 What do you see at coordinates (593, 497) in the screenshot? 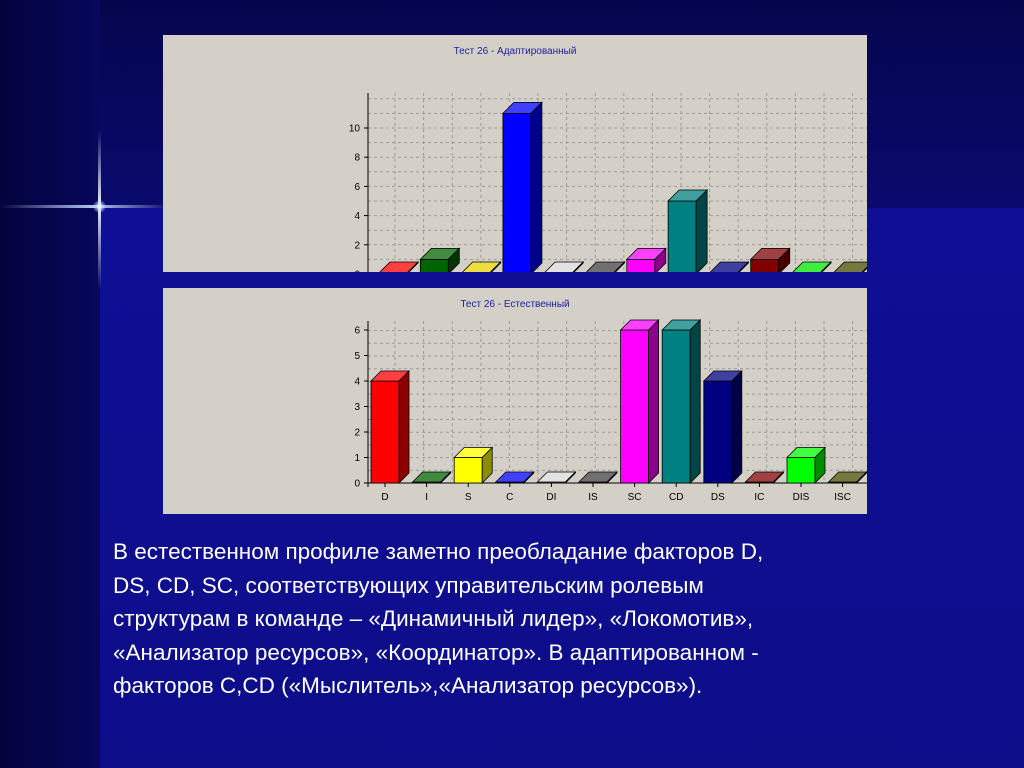
I see `x-tick-label: IS` at bounding box center [593, 497].